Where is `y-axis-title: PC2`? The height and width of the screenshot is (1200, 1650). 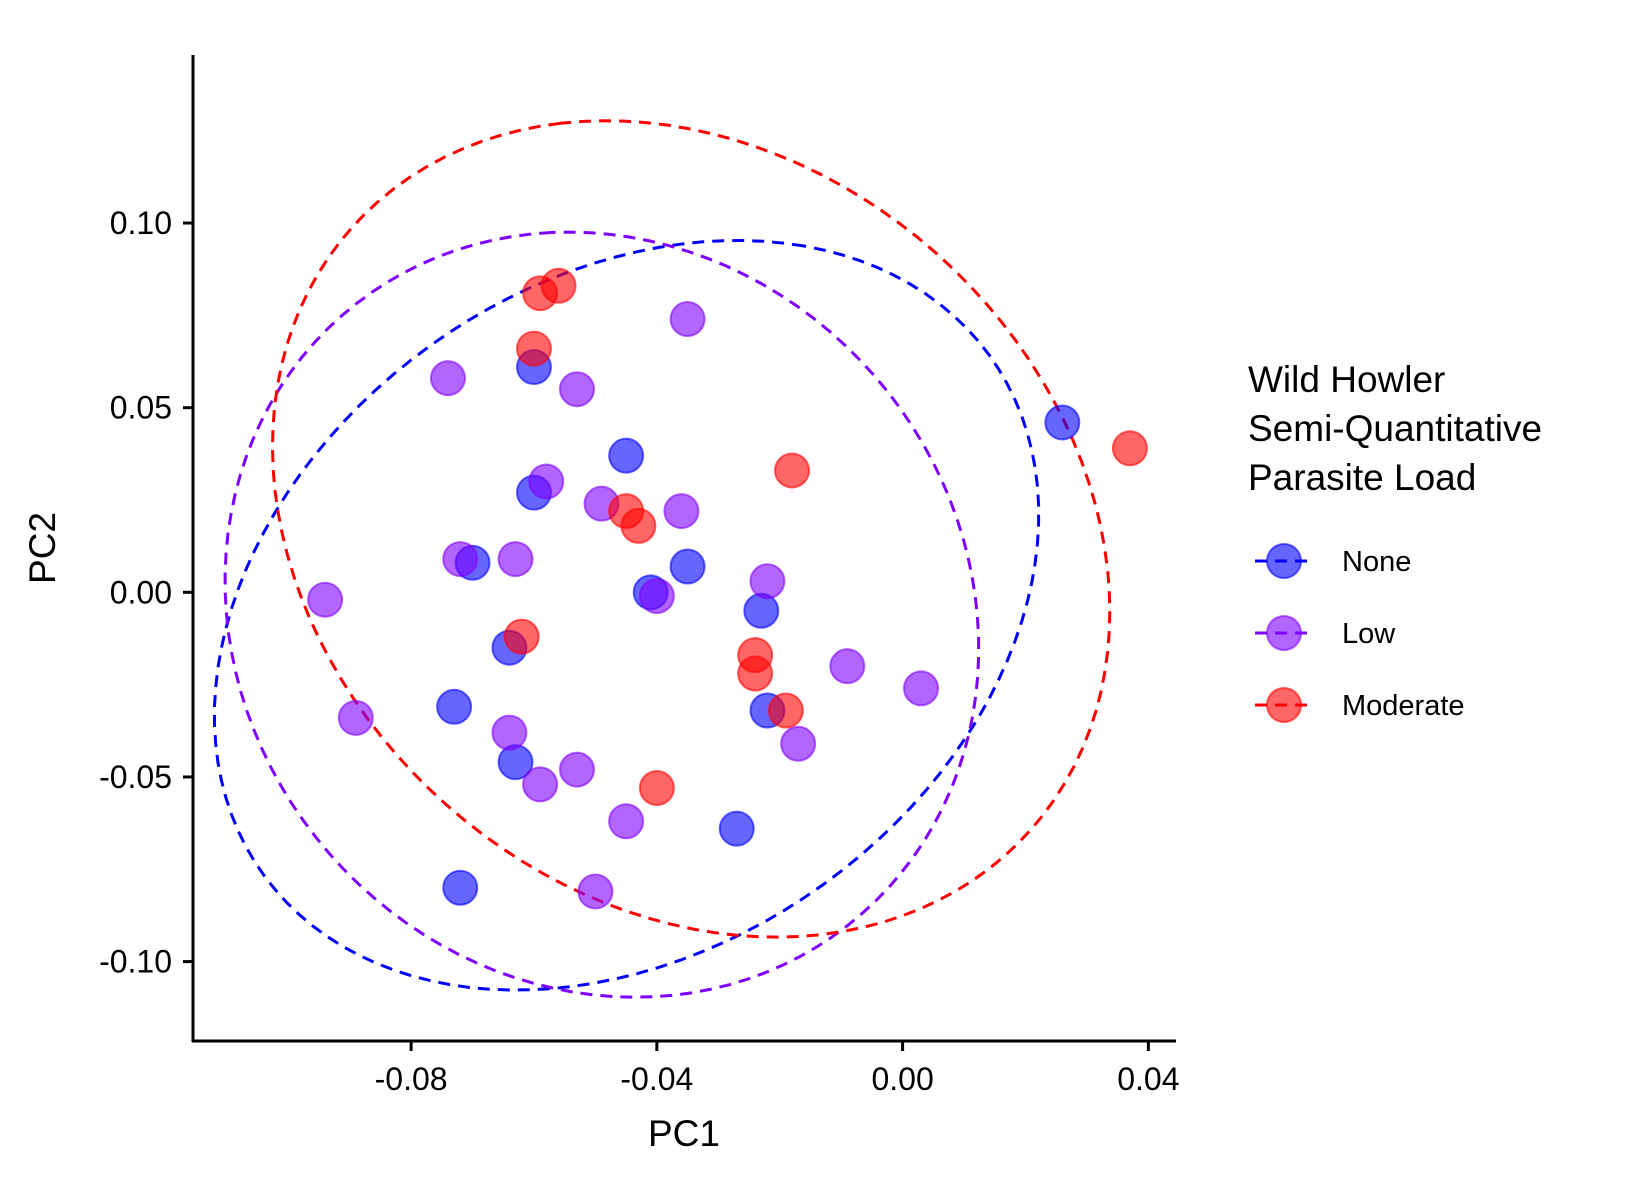 y-axis-title: PC2 is located at coordinates (42, 548).